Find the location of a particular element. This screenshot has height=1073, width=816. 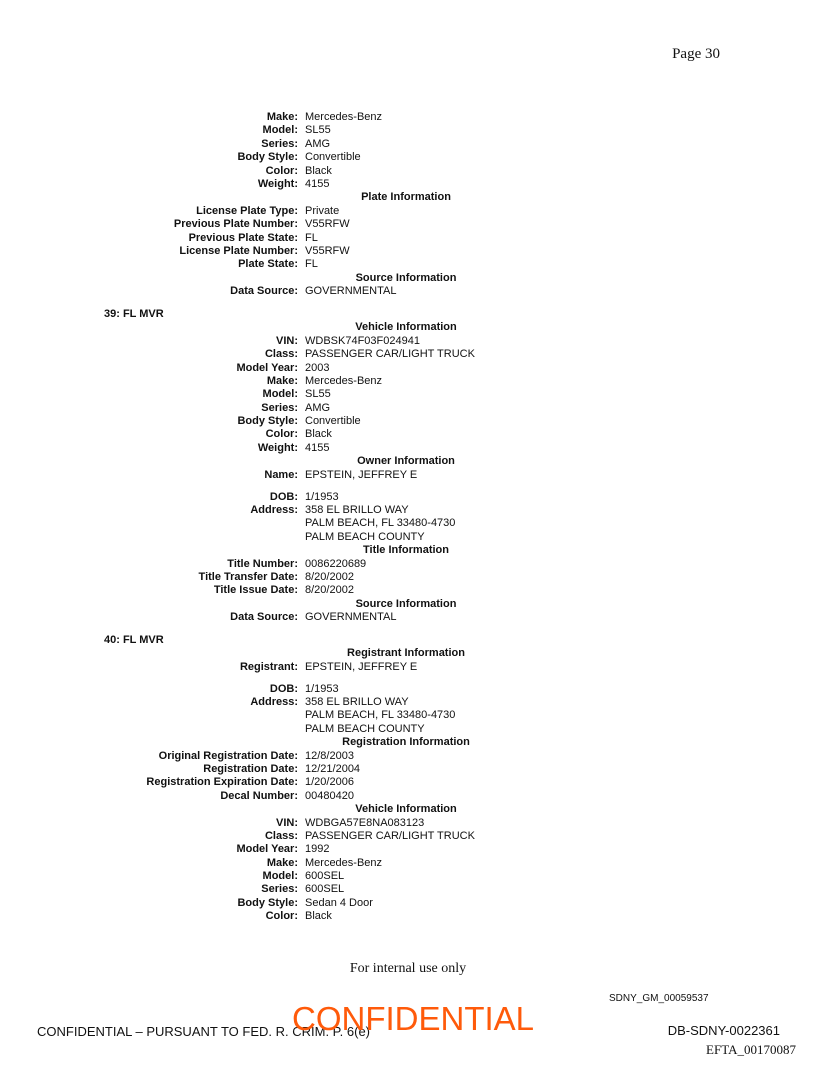

field-value: 8/20/2002 is located at coordinates (329, 576).